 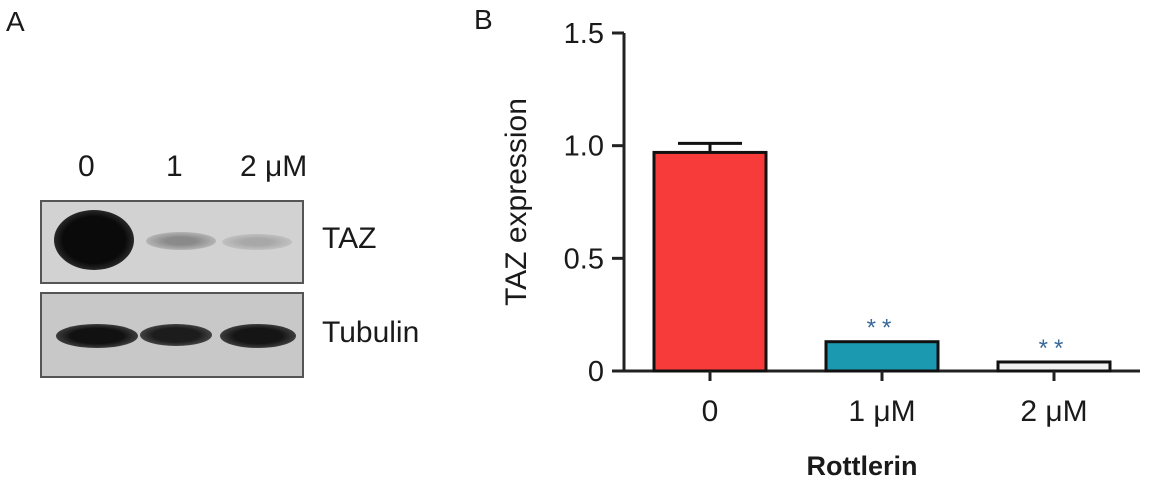 I want to click on tubulin-blot, so click(x=172, y=335).